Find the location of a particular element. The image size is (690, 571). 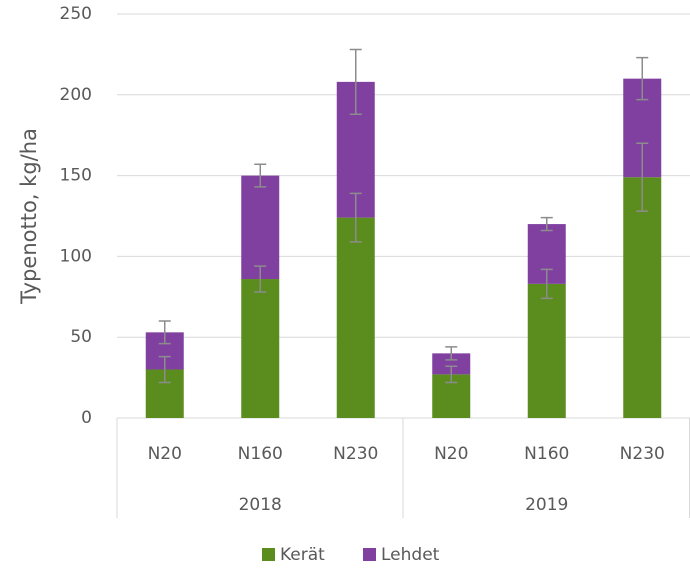

group-label: 2019 is located at coordinates (546, 505).